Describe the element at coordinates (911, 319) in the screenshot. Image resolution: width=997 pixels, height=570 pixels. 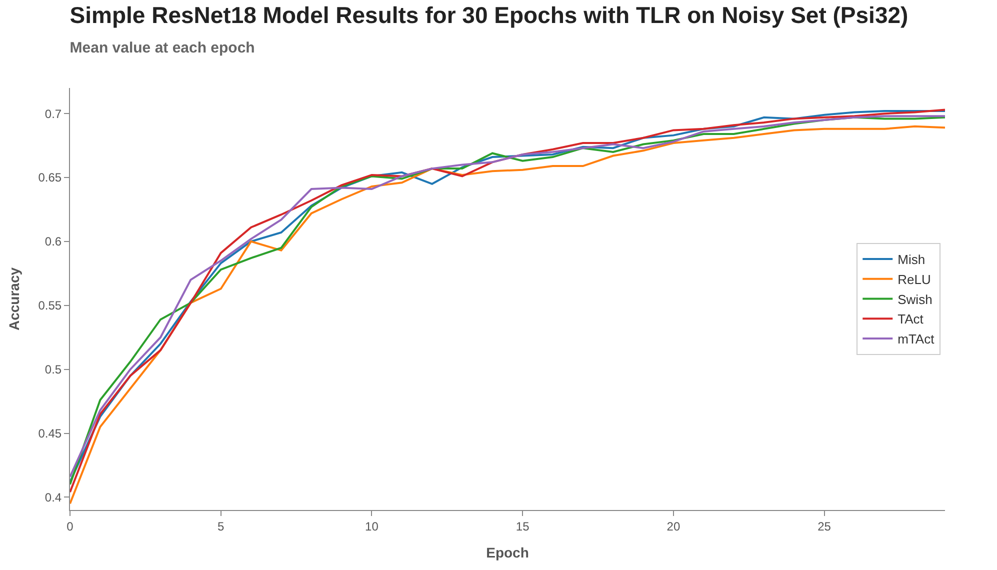
I see `legend-label: TAct` at that location.